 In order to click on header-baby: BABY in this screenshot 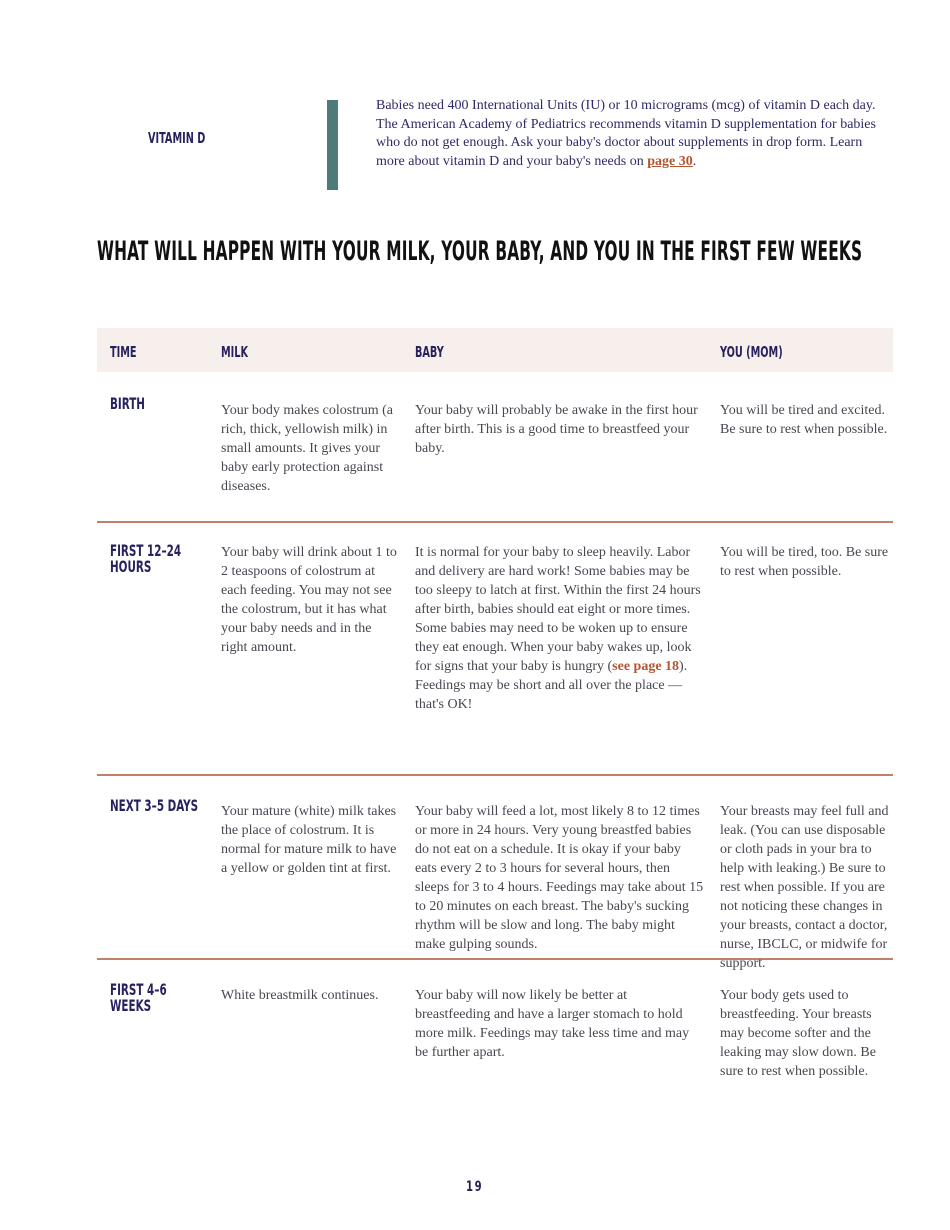, I will do `click(429, 352)`.